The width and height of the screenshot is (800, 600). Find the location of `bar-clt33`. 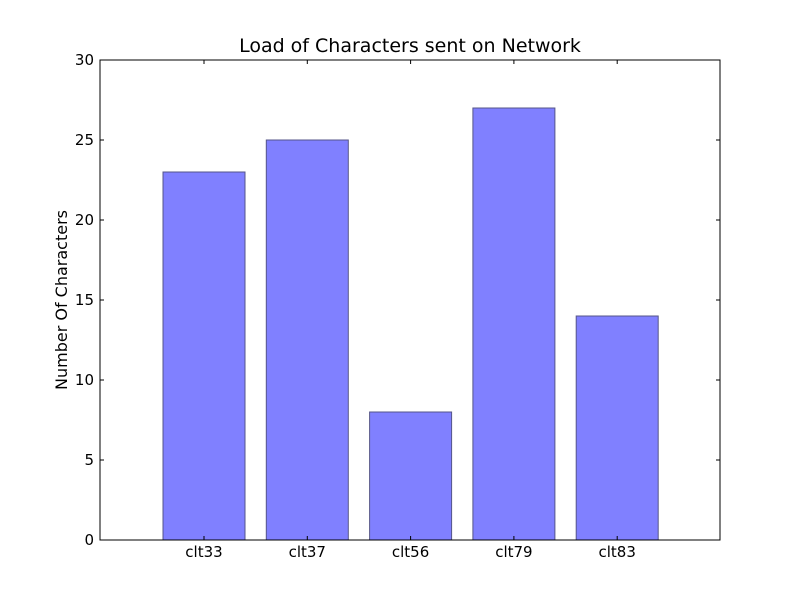

bar-clt33 is located at coordinates (204, 356).